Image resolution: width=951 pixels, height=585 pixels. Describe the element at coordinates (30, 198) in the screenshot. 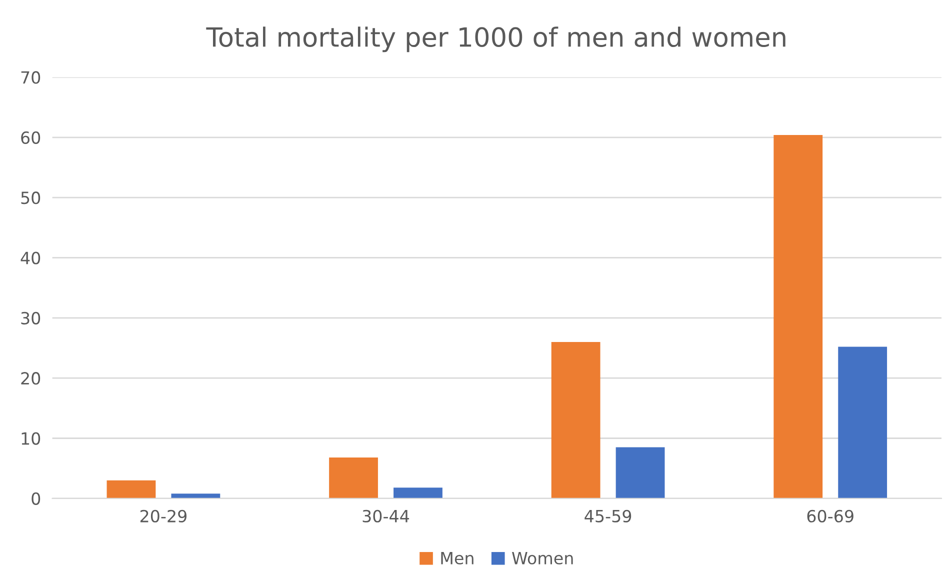

I see `y-tick-label: 50` at that location.